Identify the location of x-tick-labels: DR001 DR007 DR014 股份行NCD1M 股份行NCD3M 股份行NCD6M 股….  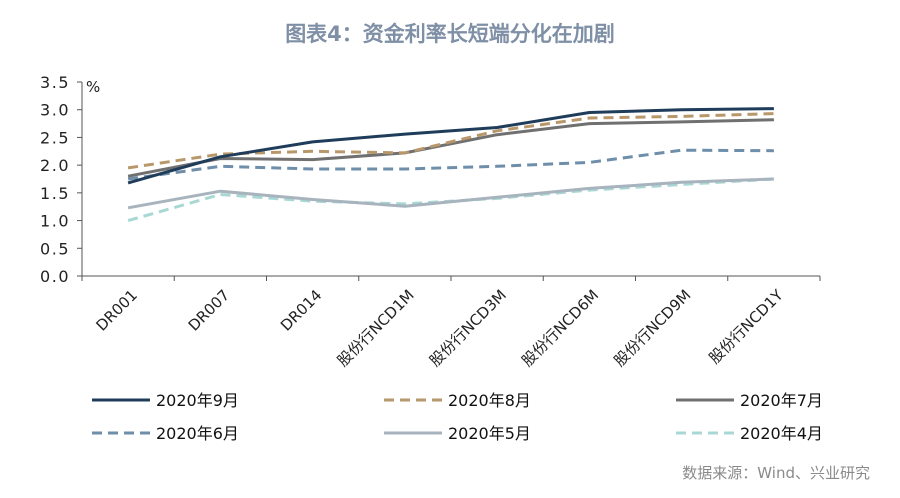
(439, 328).